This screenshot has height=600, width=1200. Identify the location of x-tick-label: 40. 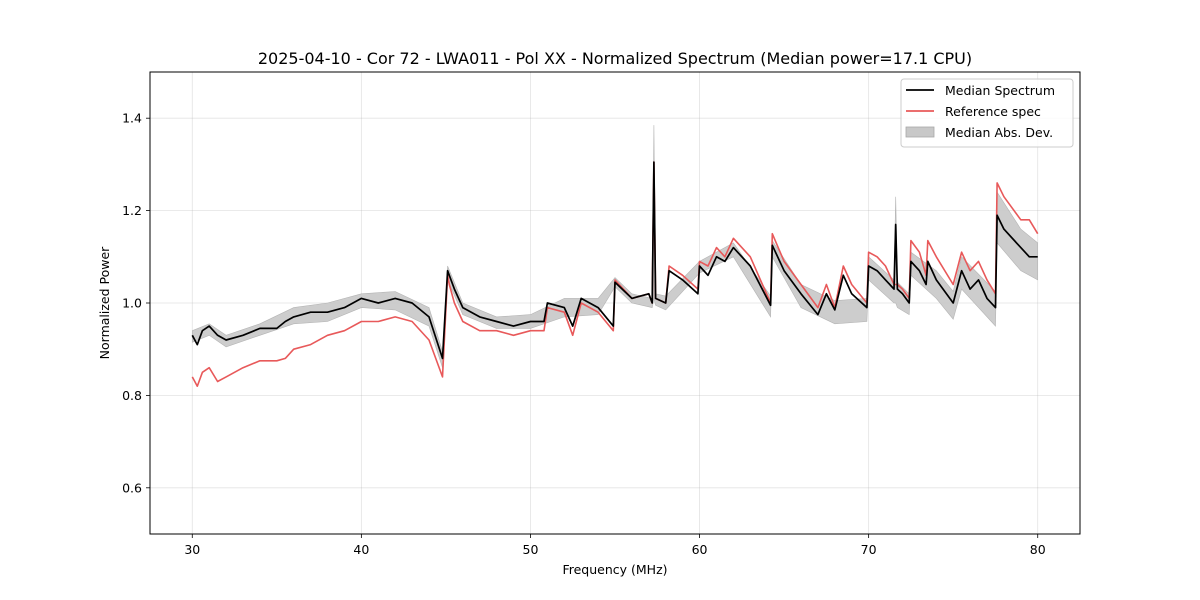
(361, 549).